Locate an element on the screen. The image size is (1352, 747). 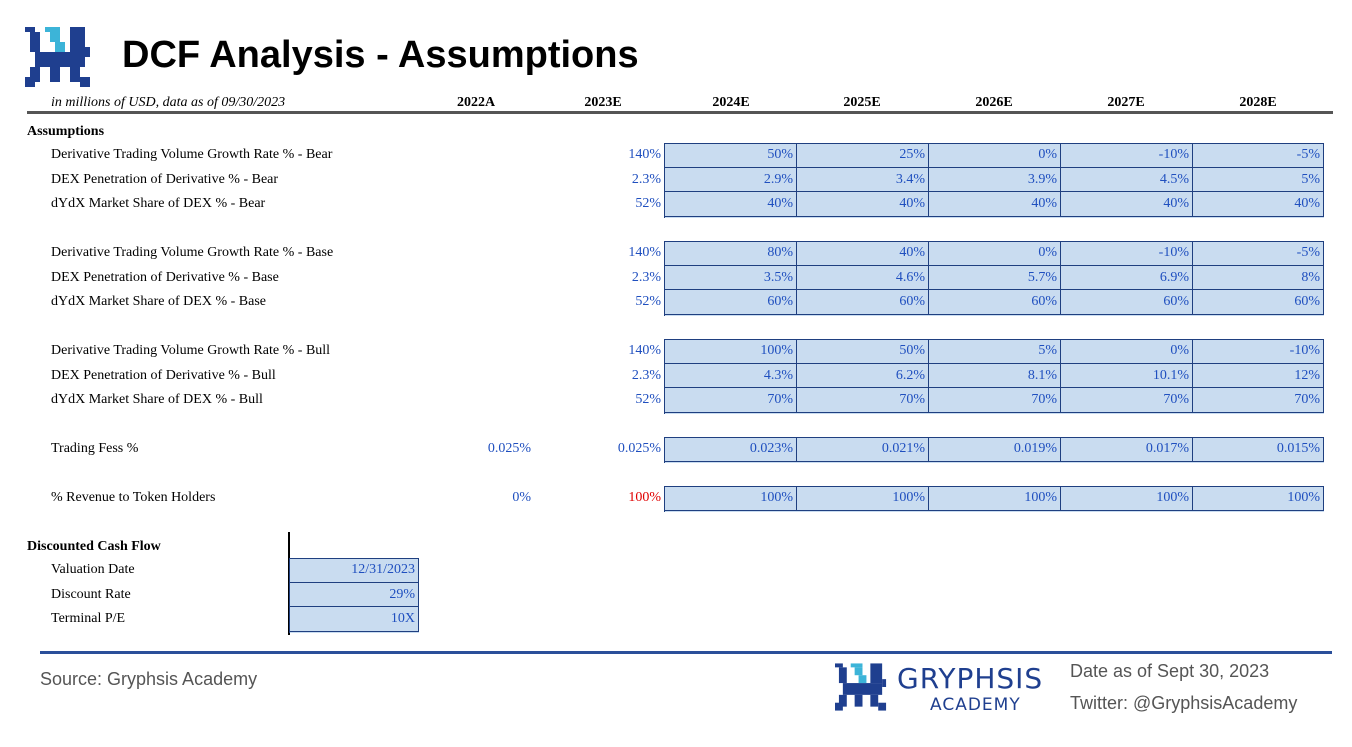
header-divider is located at coordinates (680, 112).